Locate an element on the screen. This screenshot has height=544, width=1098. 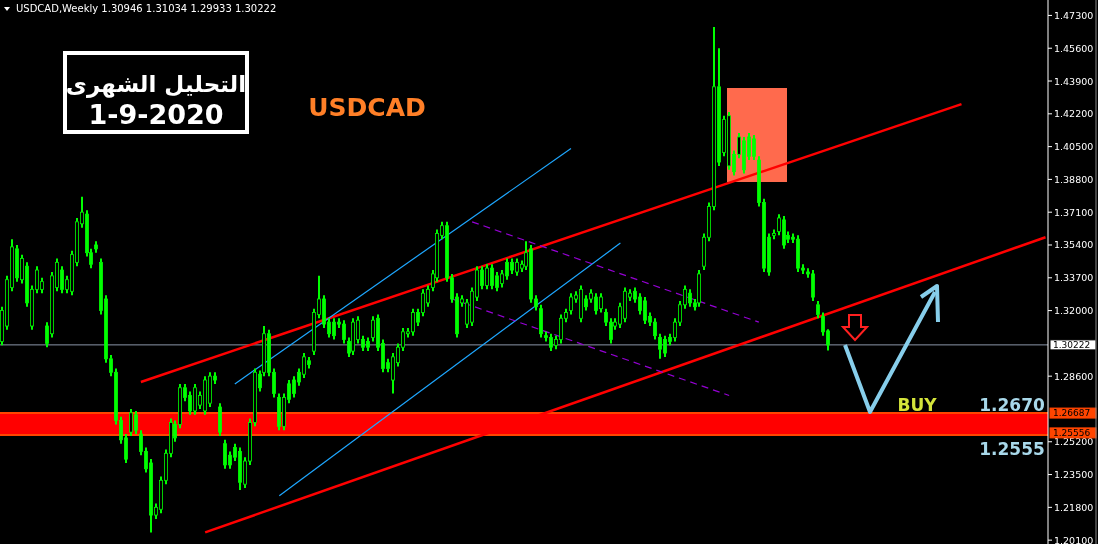
y-tick-label: 1.23500 is located at coordinates (1074, 475).